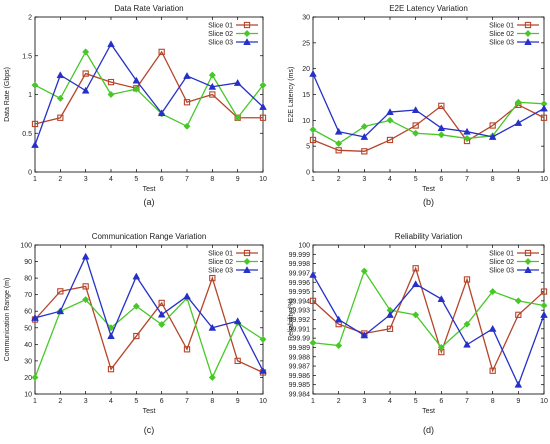 The height and width of the screenshot is (444, 550). What do you see at coordinates (30, 95) in the screenshot?
I see `y-tick-label: 1` at bounding box center [30, 95].